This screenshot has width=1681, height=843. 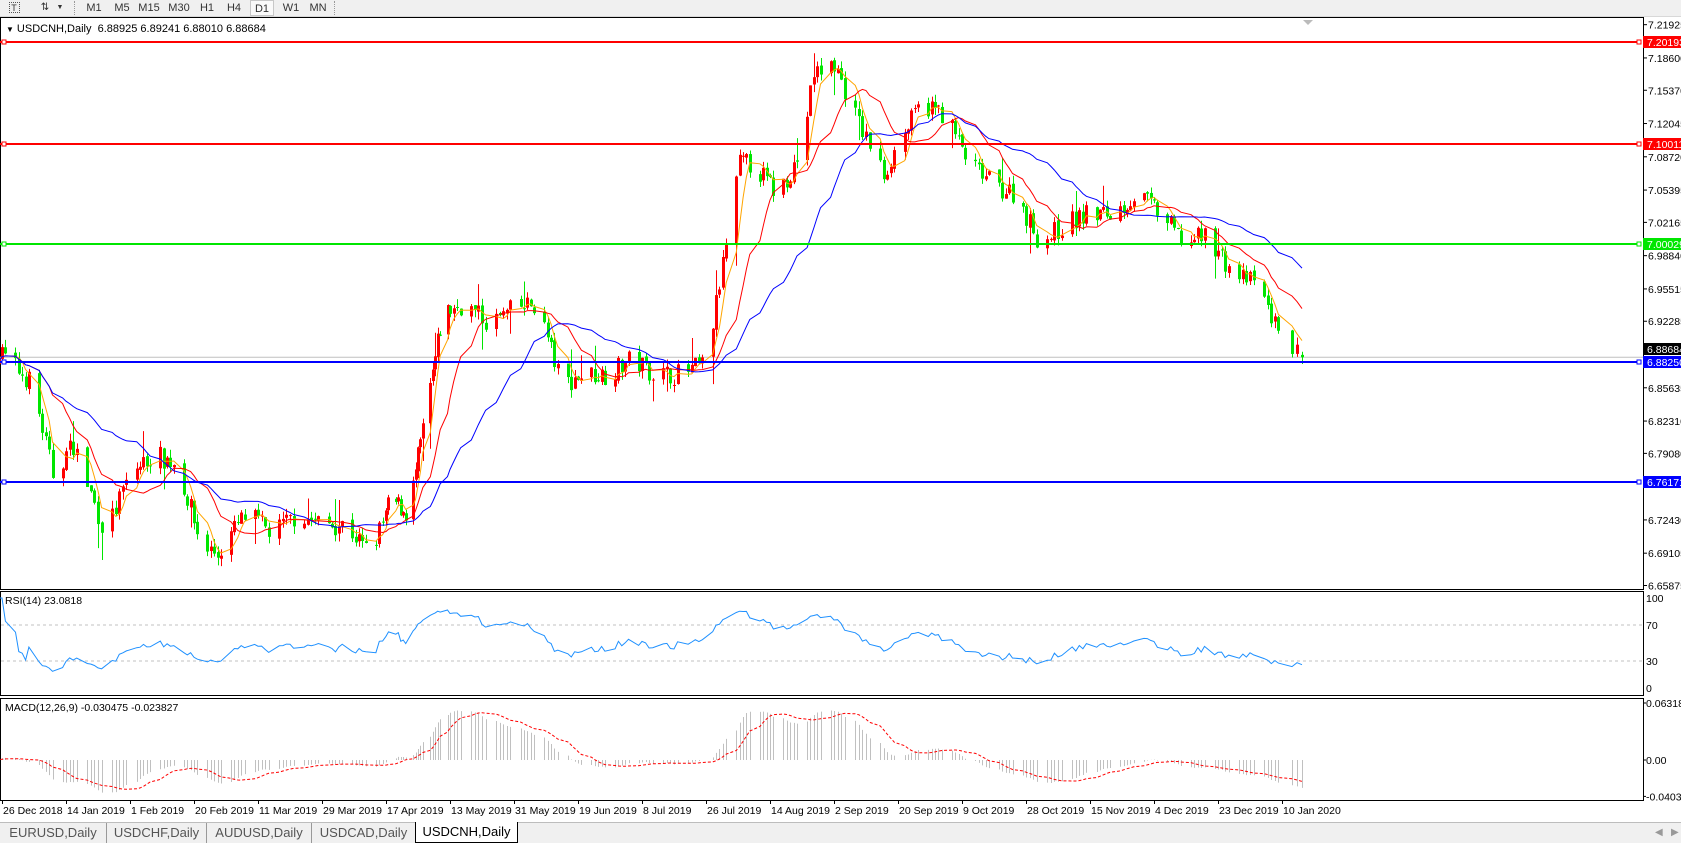 I want to click on time-tick-label: 14 Aug 2019, so click(x=800, y=811).